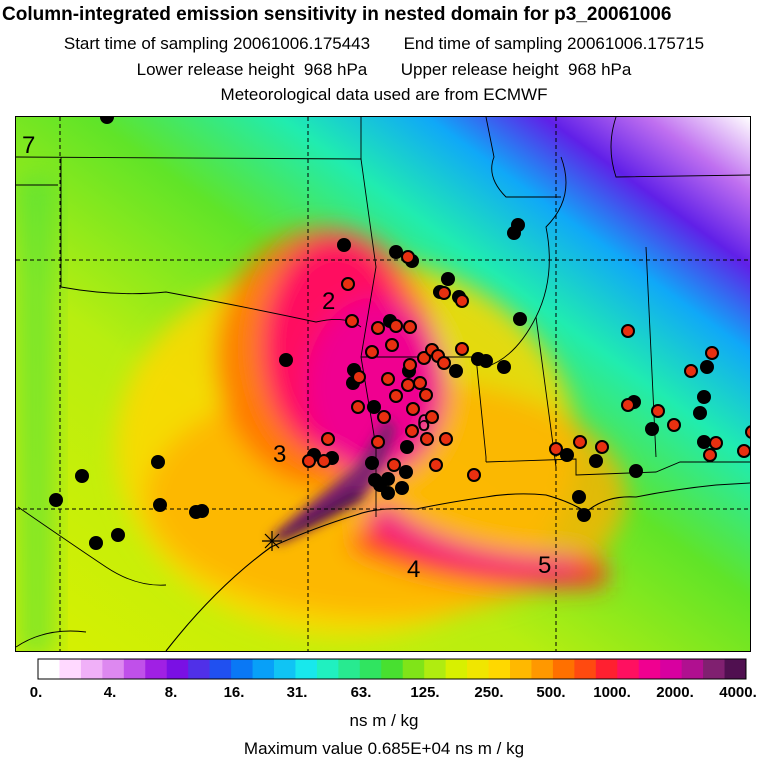 The height and width of the screenshot is (768, 768). What do you see at coordinates (36, 692) in the screenshot?
I see `colorbar-tick-label: 0.` at bounding box center [36, 692].